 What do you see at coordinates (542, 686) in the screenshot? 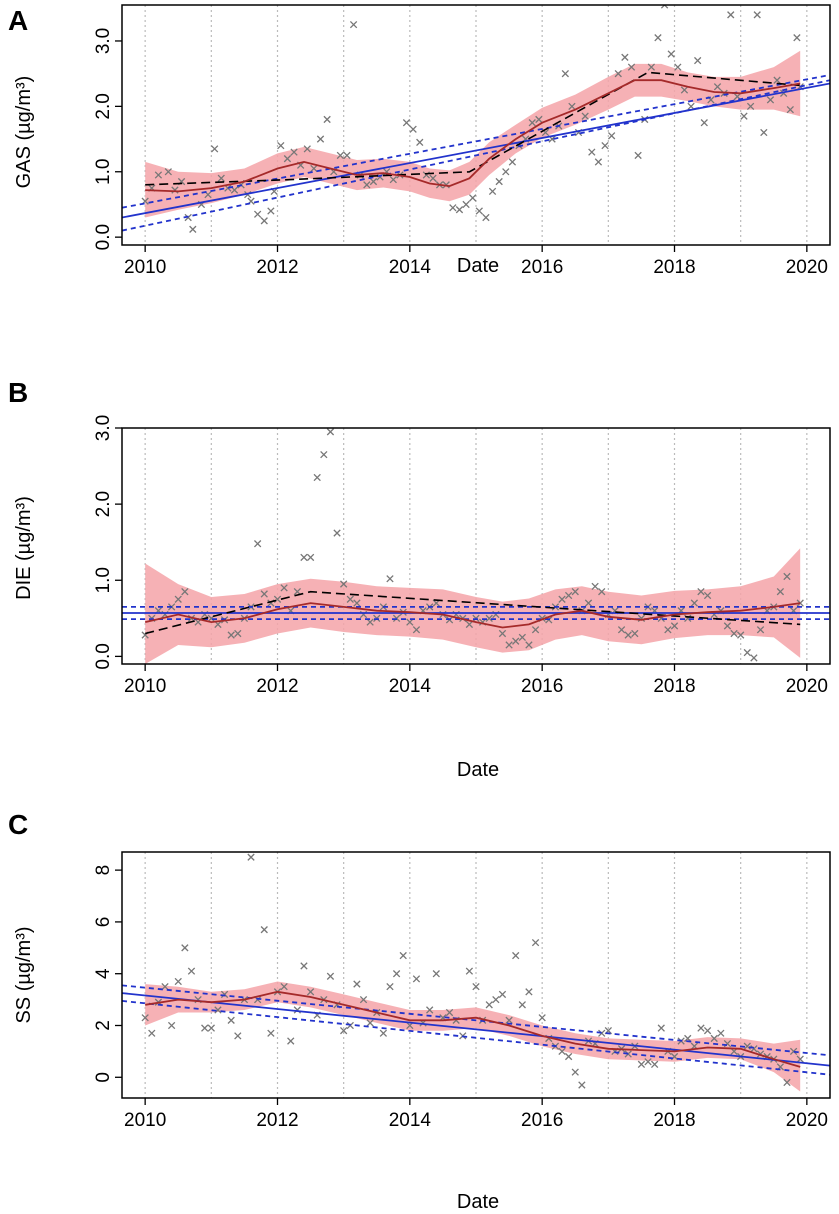
I see `x-tick-label: 2016` at bounding box center [542, 686].